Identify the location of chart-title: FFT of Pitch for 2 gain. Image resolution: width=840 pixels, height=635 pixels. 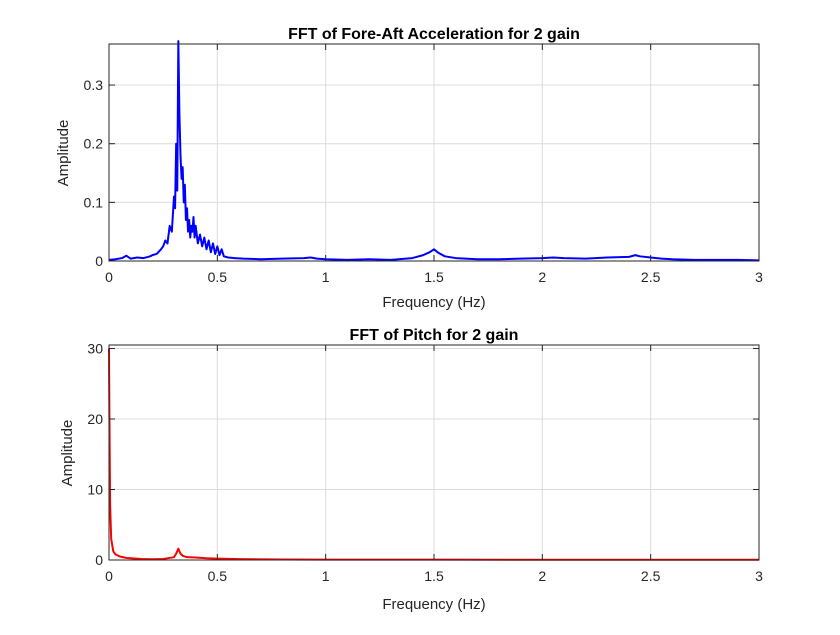
(434, 335).